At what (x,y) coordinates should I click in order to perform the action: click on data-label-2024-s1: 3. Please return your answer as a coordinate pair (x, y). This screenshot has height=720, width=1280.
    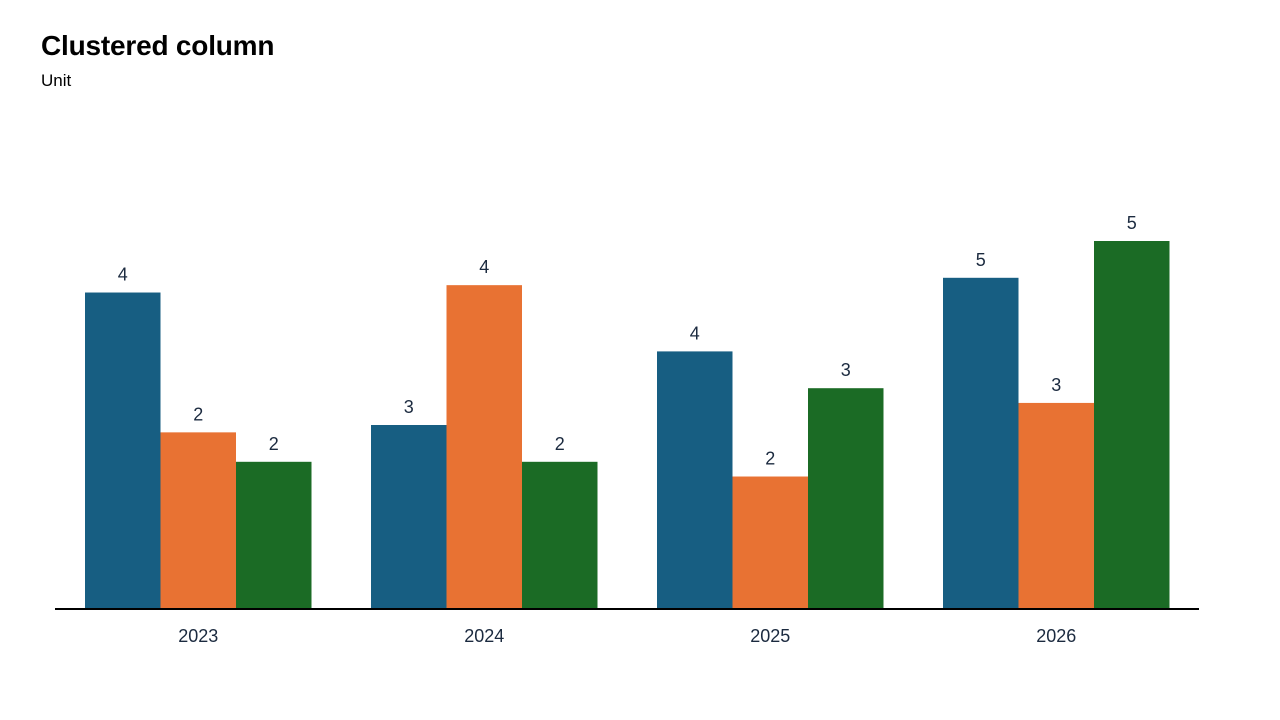
    Looking at the image, I should click on (409, 407).